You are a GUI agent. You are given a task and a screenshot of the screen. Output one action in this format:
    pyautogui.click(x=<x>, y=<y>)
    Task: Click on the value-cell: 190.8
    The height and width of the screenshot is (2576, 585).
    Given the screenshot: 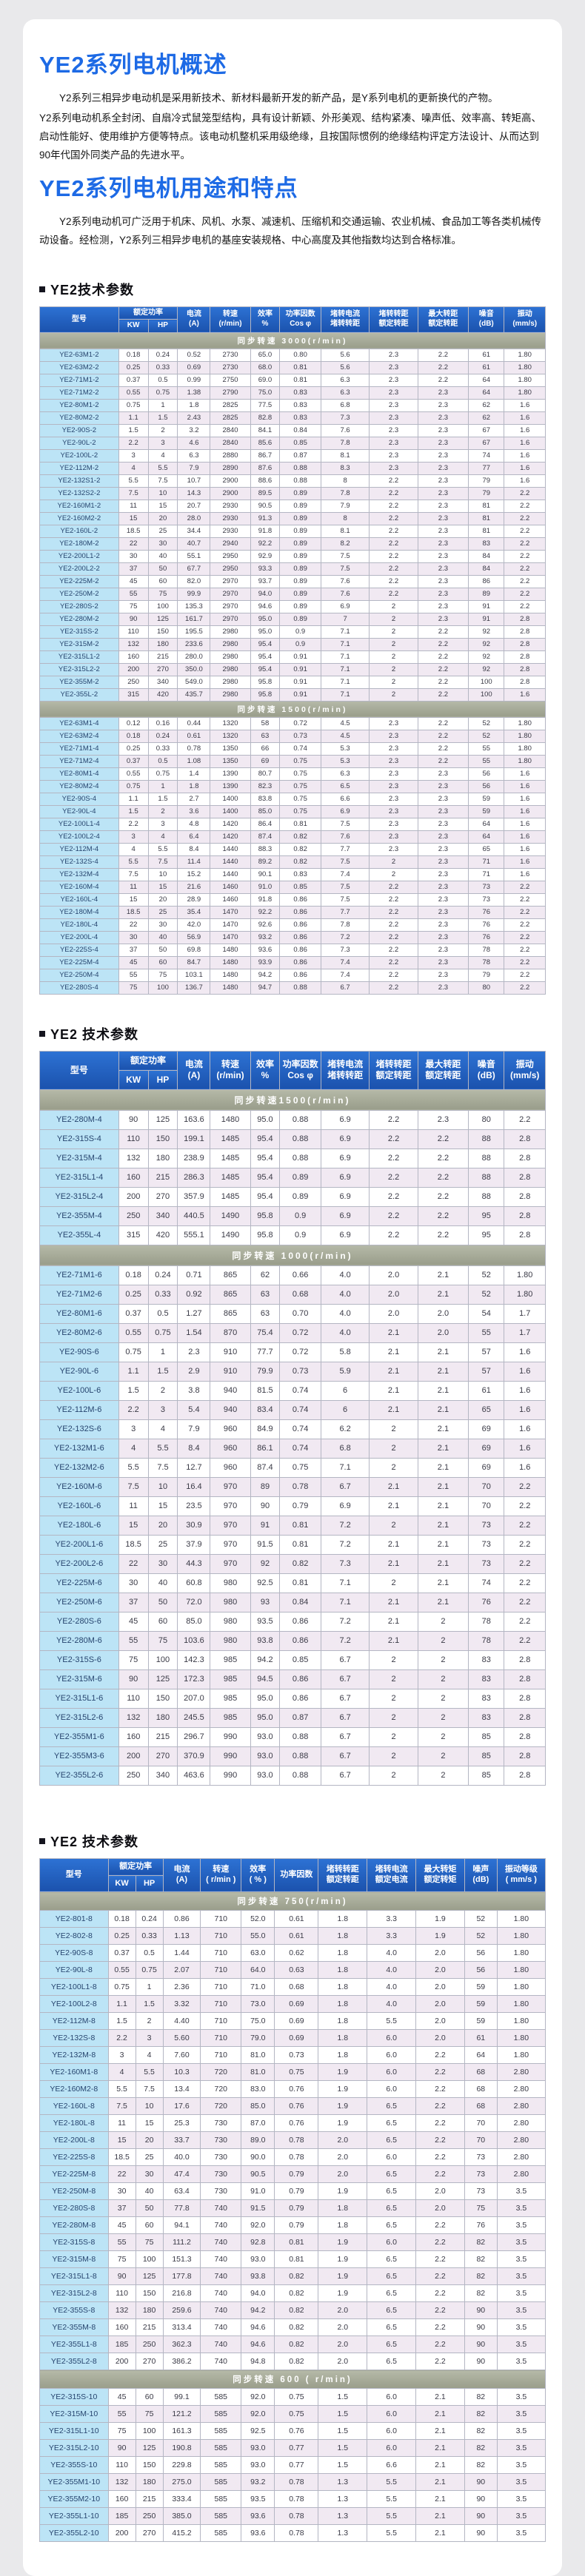 What is the action you would take?
    pyautogui.click(x=181, y=2448)
    